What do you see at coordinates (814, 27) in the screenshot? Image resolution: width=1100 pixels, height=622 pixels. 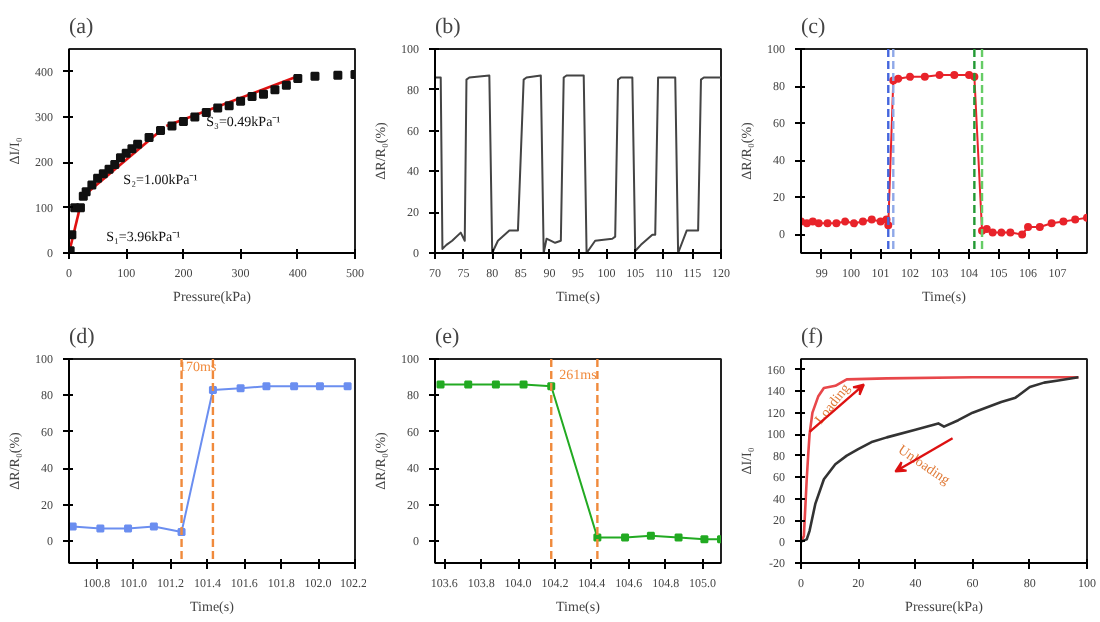 I see `chart-title: (c)` at bounding box center [814, 27].